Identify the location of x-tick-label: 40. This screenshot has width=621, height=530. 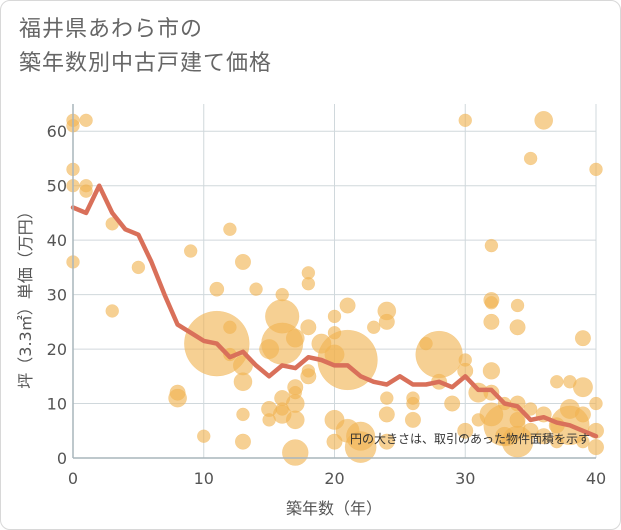
(596, 478).